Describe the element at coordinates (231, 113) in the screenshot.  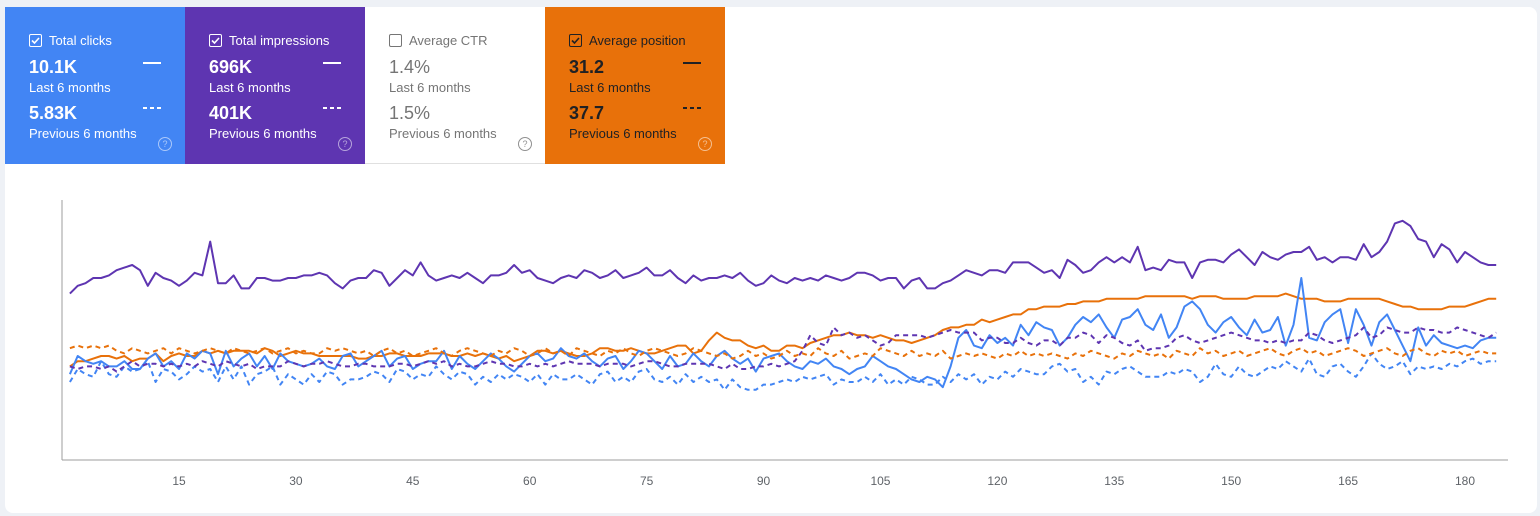
I see `metric-value-previous: 401K` at that location.